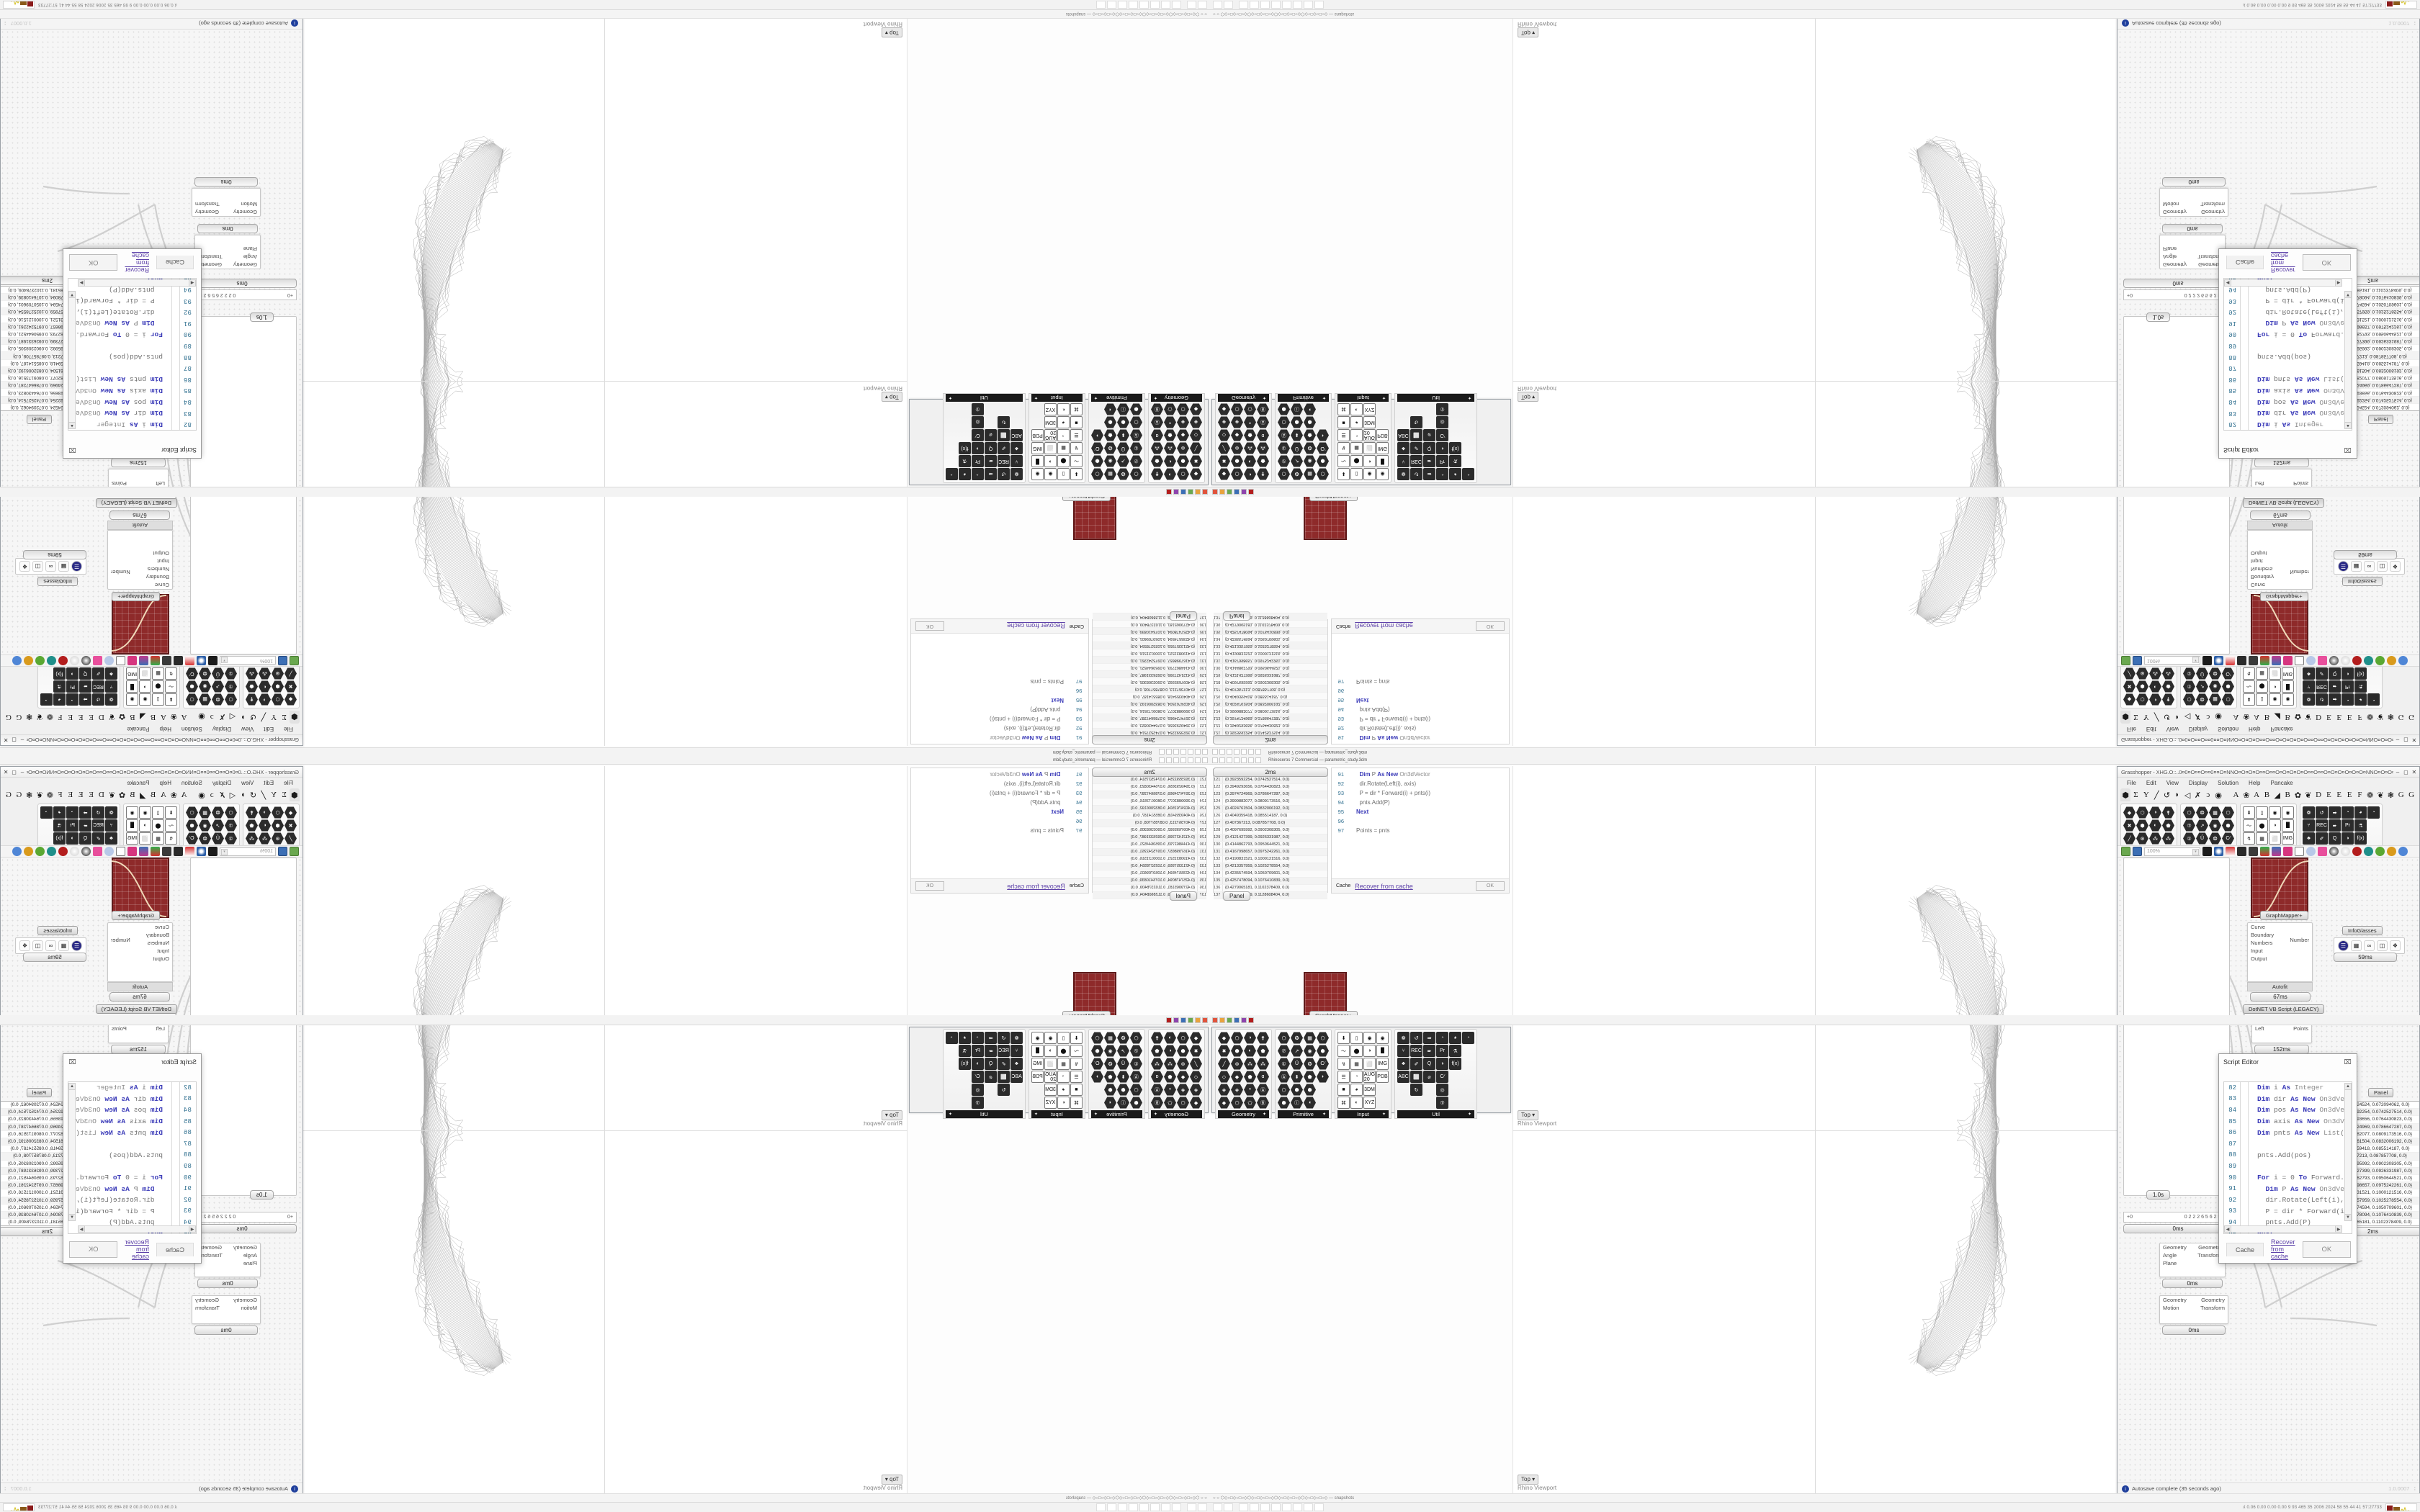  I want to click on viewport-mode-button-bottom: Top ▾, so click(891, 1480).